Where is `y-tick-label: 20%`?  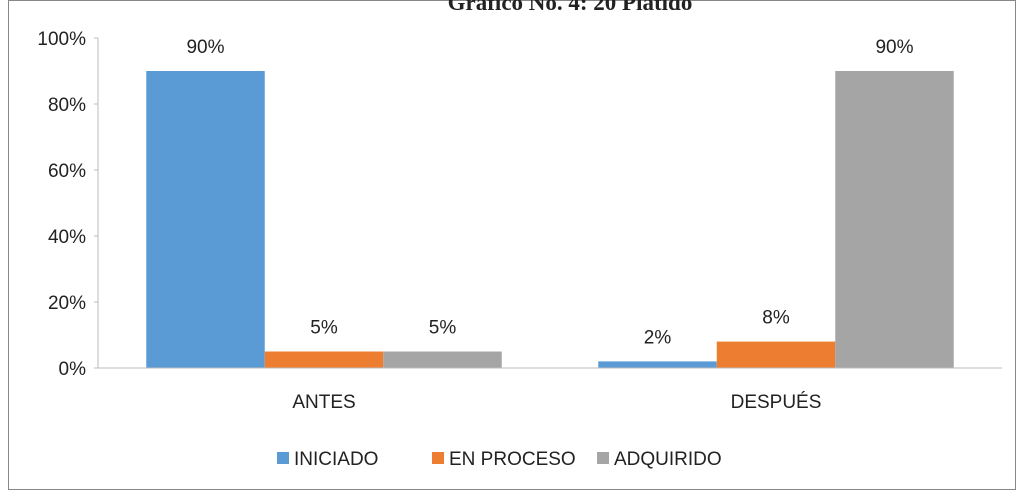
y-tick-label: 20% is located at coordinates (67, 303).